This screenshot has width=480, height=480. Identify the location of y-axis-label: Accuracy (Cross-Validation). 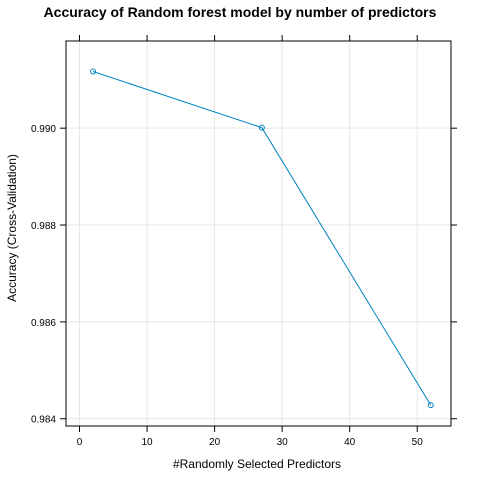
(12, 228).